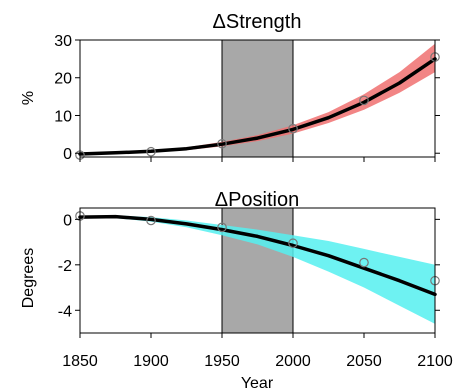 This screenshot has height=392, width=458. I want to click on y-axis-label-position: Degrees, so click(28, 278).